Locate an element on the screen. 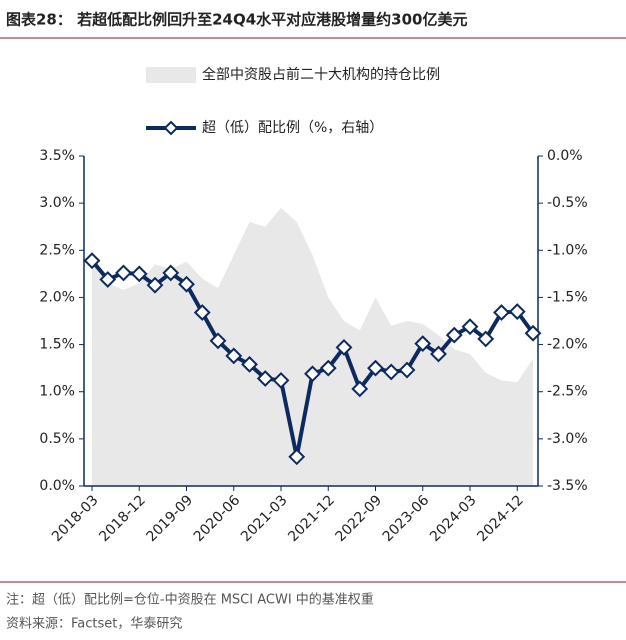 This screenshot has width=626, height=640. legend-label: 超（低）配比例（%，右轴） is located at coordinates (292, 128).